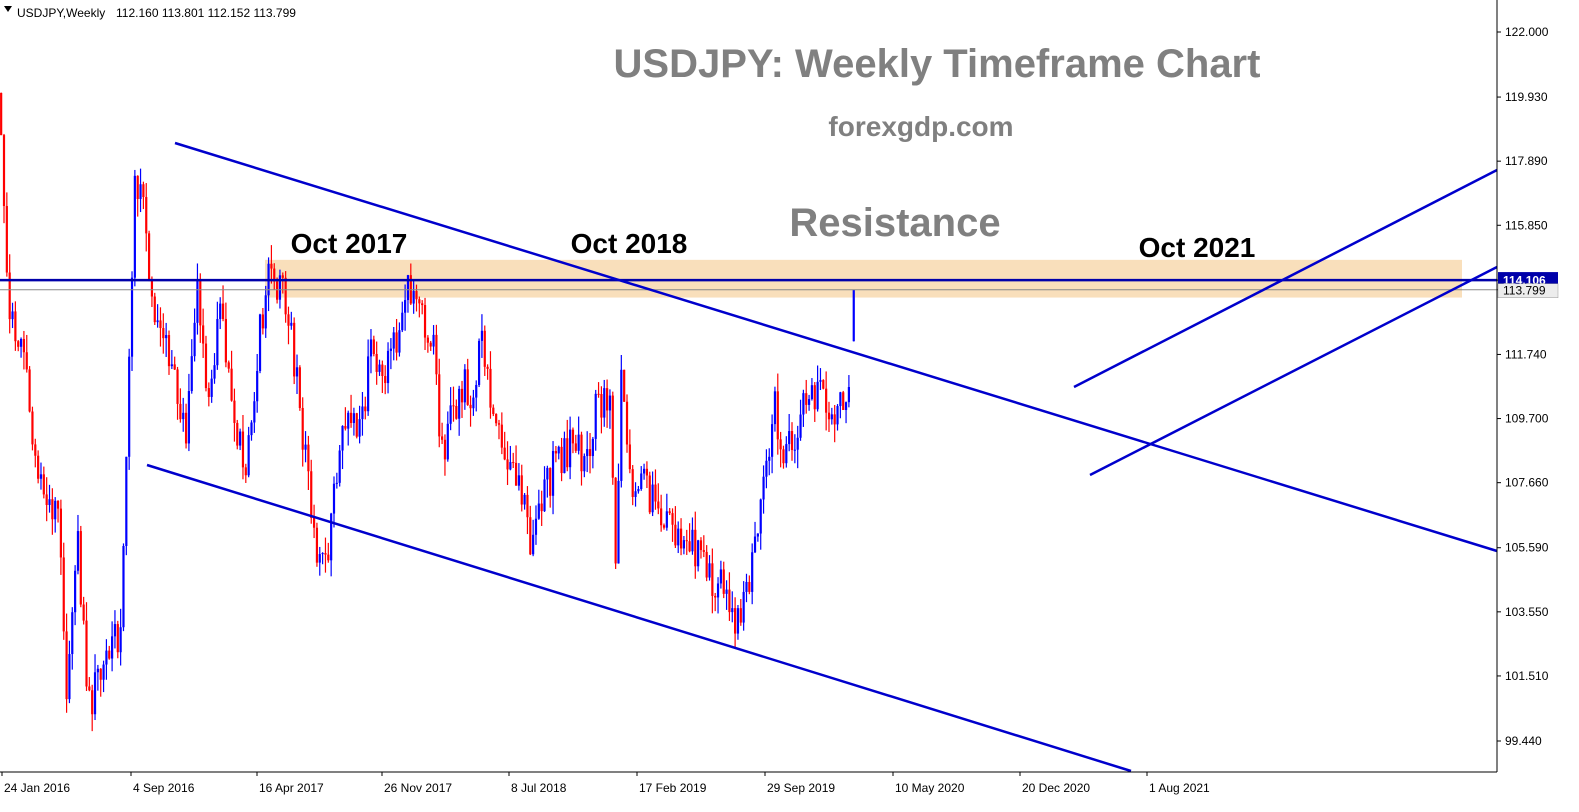 The image size is (1579, 812). I want to click on dropdown-arrow-icon, so click(8, 9).